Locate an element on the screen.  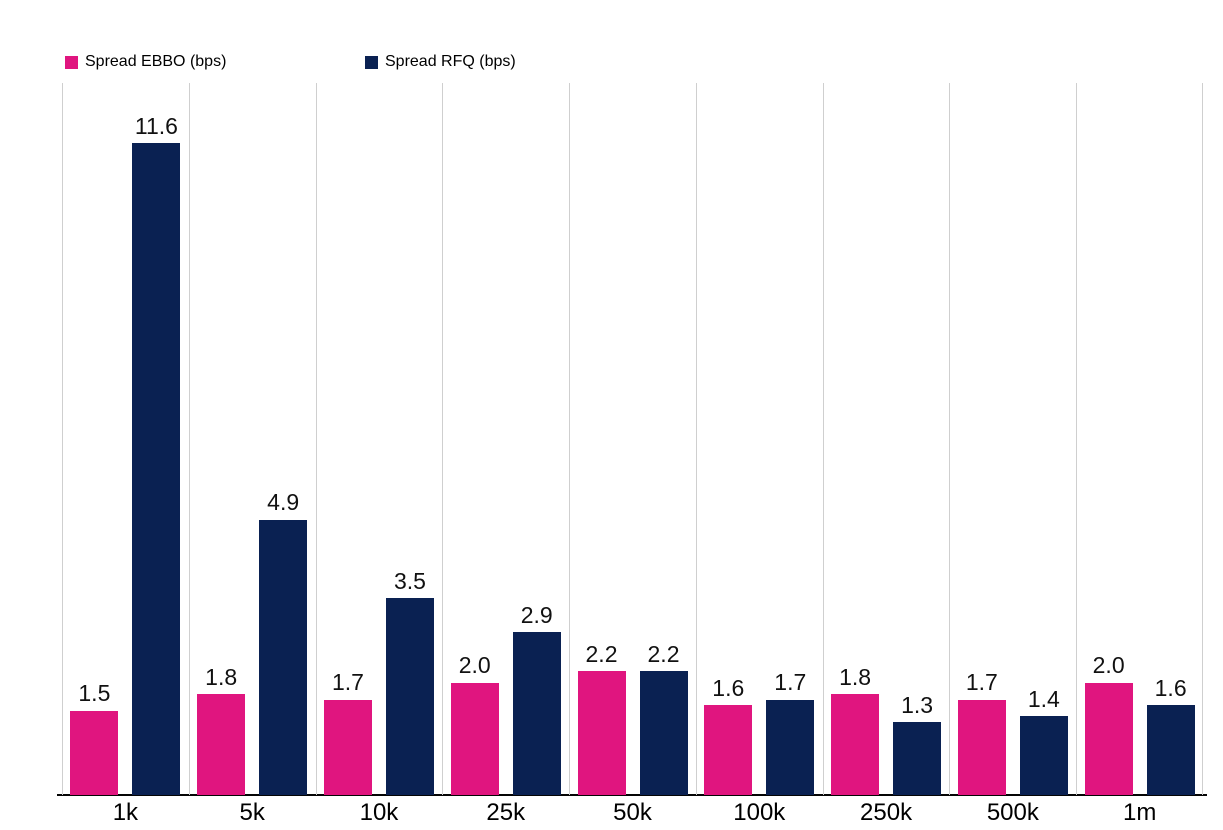
bar-column: 11.6 is located at coordinates (156, 453).